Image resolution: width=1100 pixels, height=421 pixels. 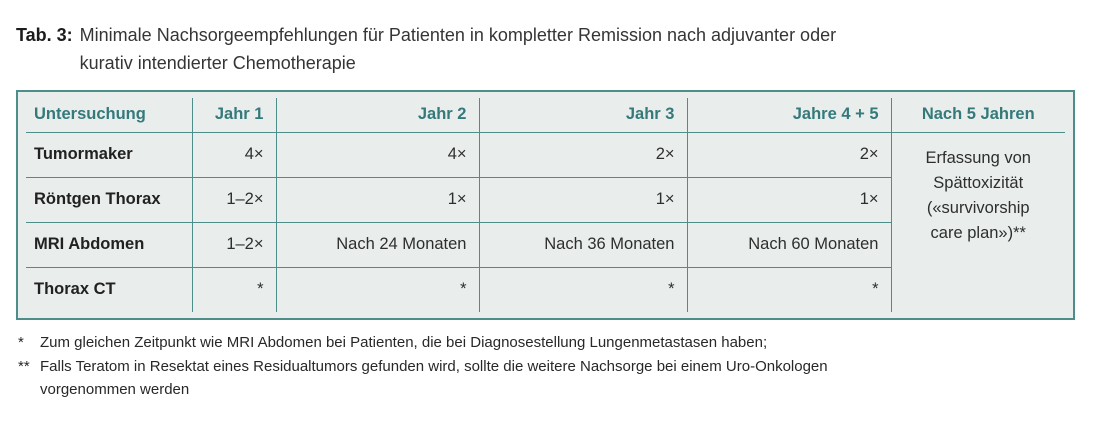 I want to click on cell-thoraxct-jahr2: *, so click(x=377, y=289).